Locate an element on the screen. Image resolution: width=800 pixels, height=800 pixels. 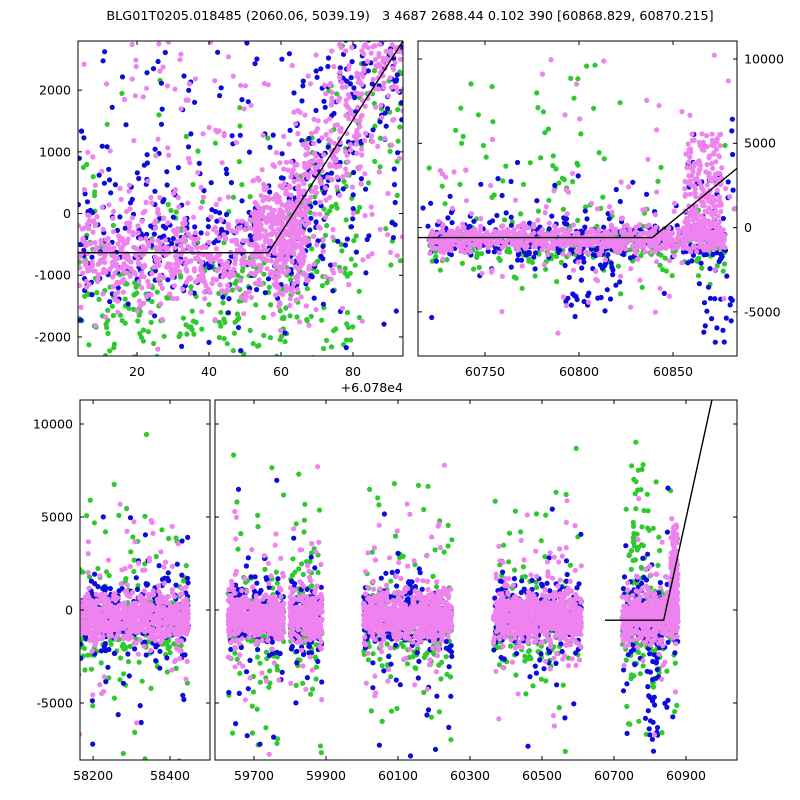
x-tick-label: 60900 is located at coordinates (686, 775).